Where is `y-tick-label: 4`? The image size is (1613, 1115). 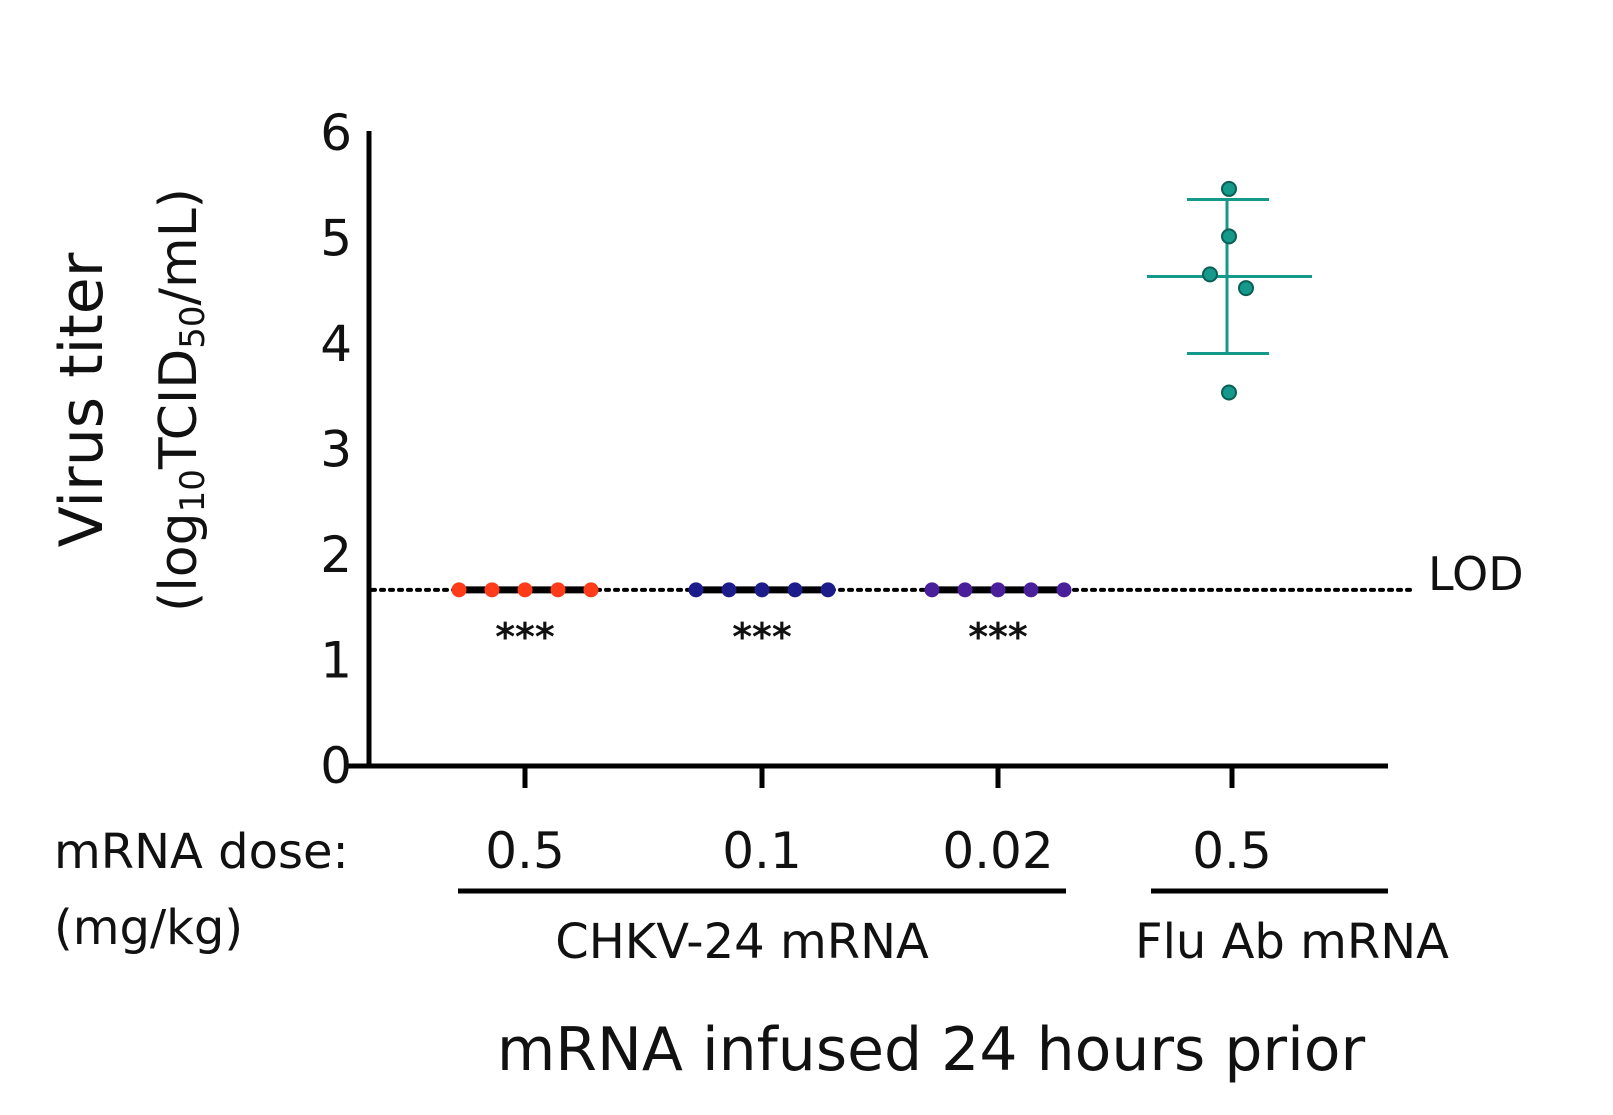 y-tick-label: 4 is located at coordinates (336, 344).